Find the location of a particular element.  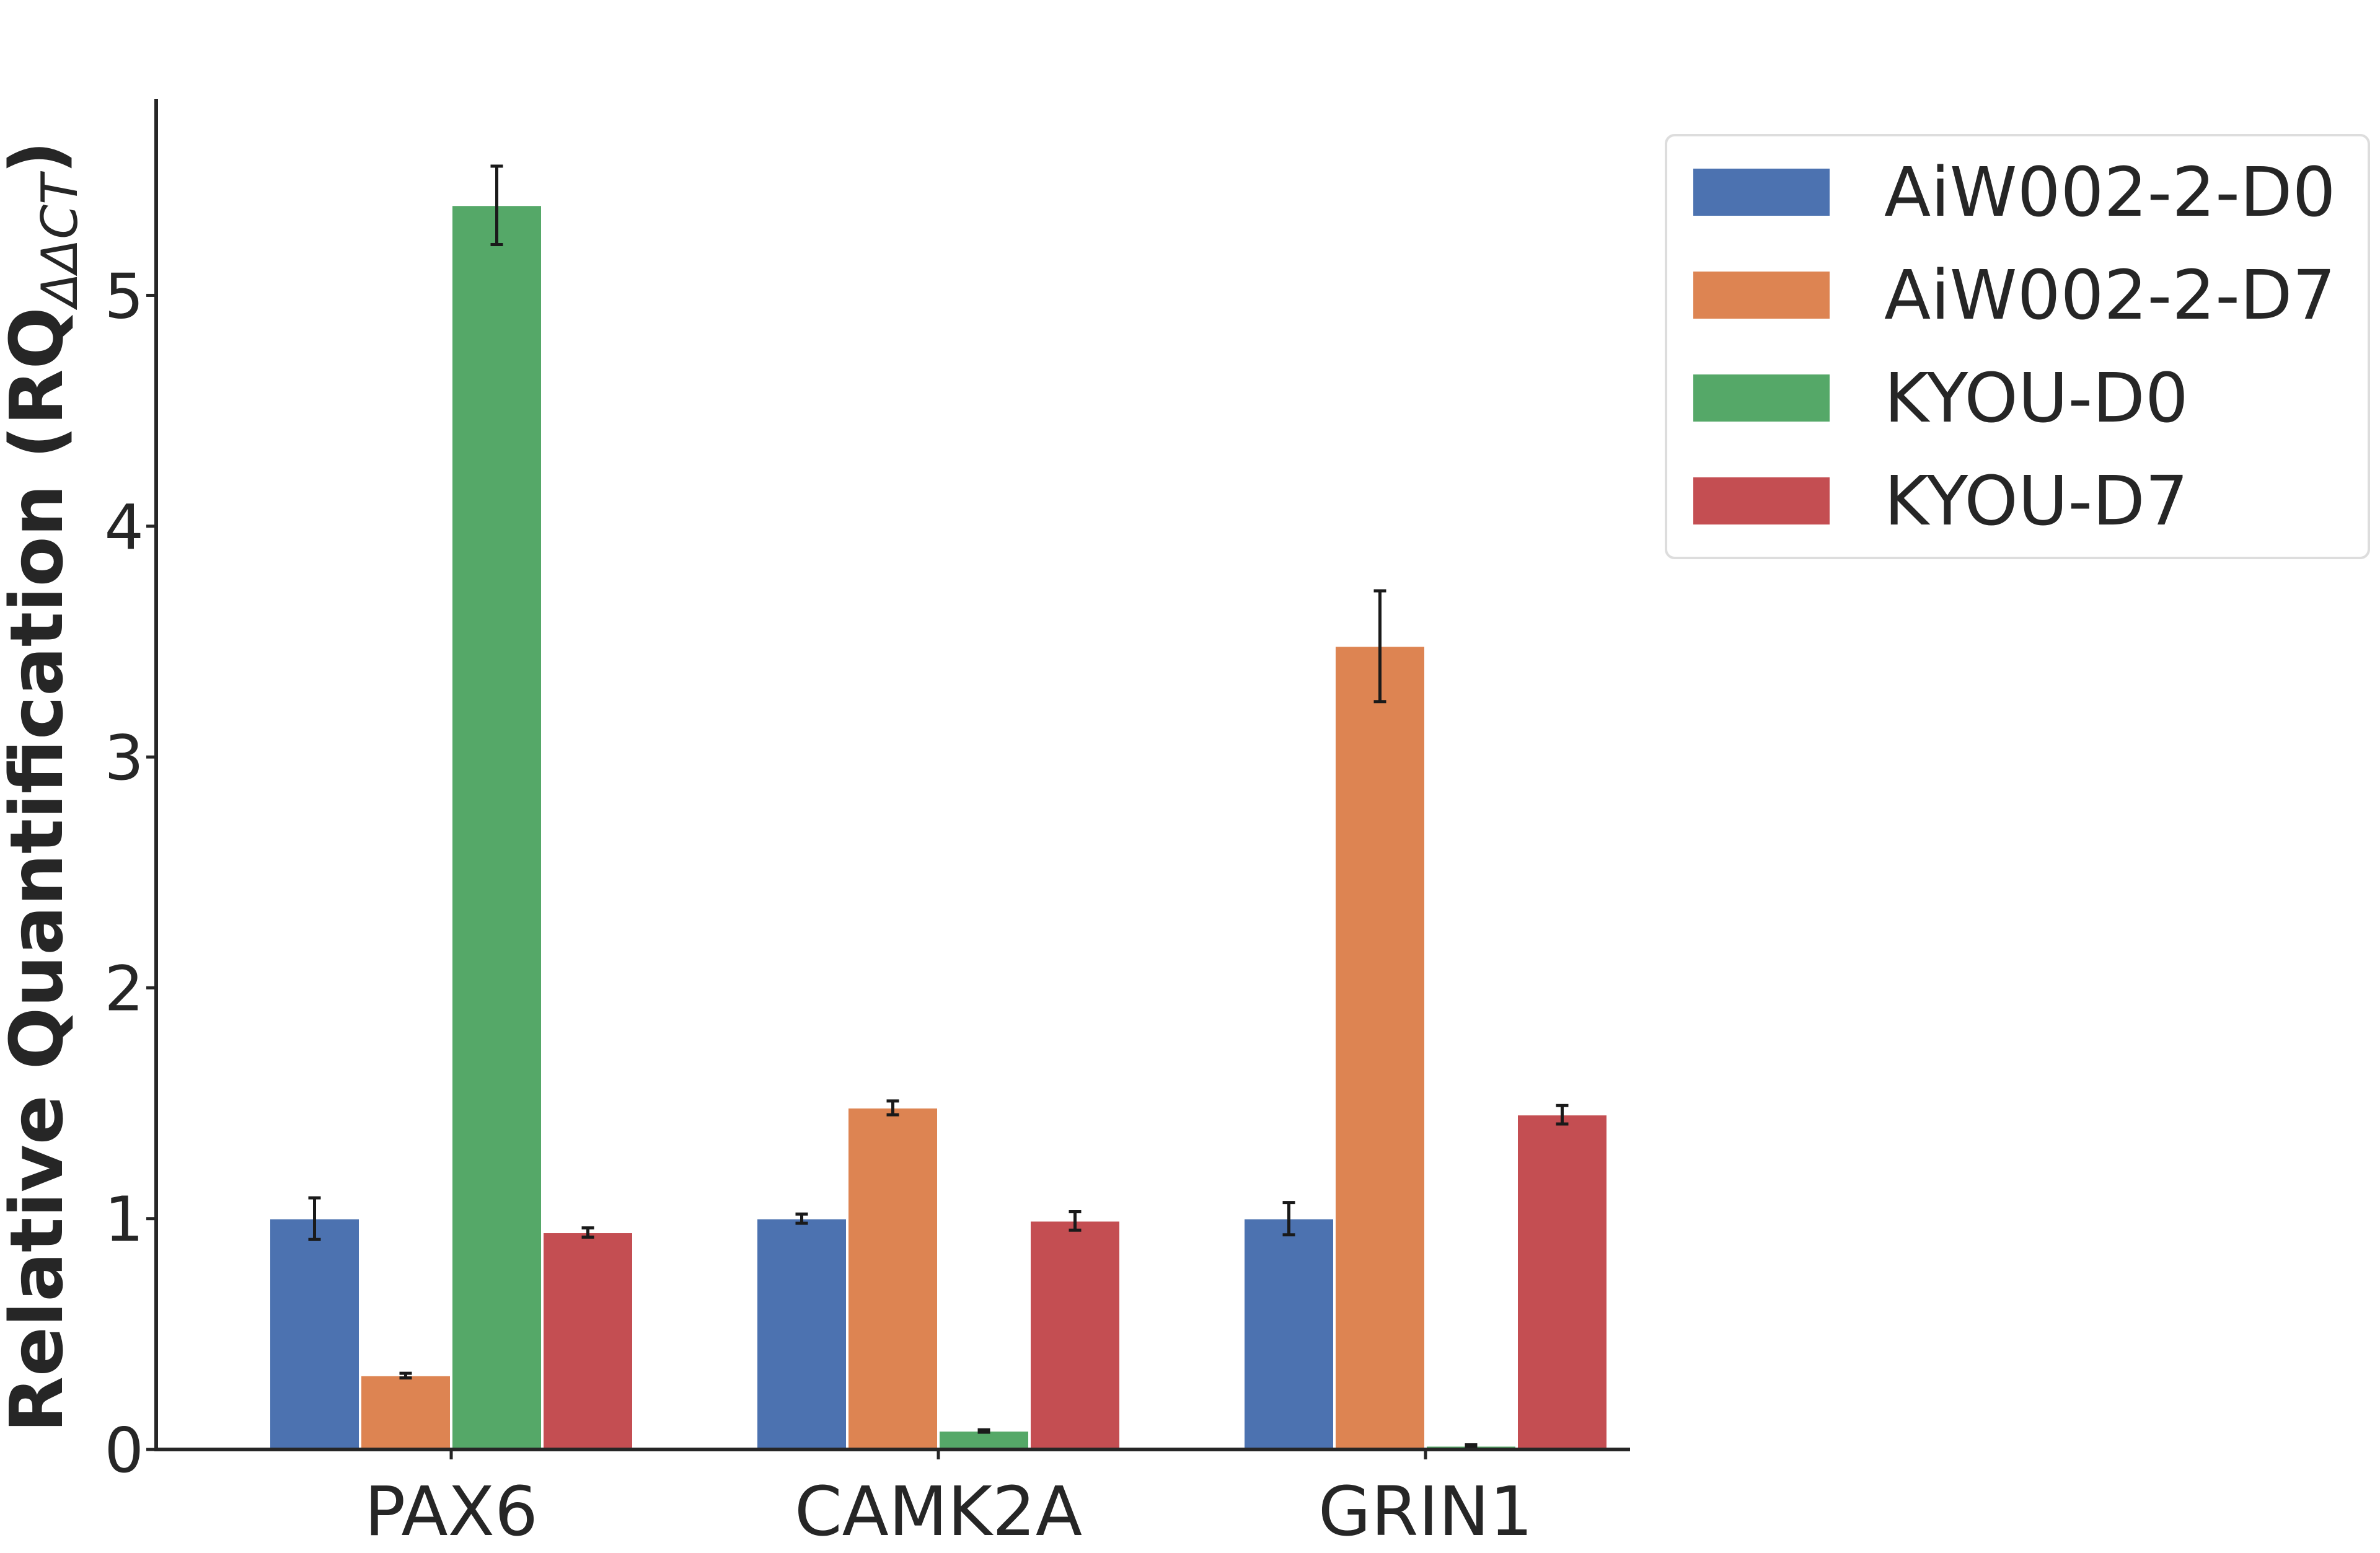

legend-label: AiW002-2-D7 is located at coordinates (2110, 295).